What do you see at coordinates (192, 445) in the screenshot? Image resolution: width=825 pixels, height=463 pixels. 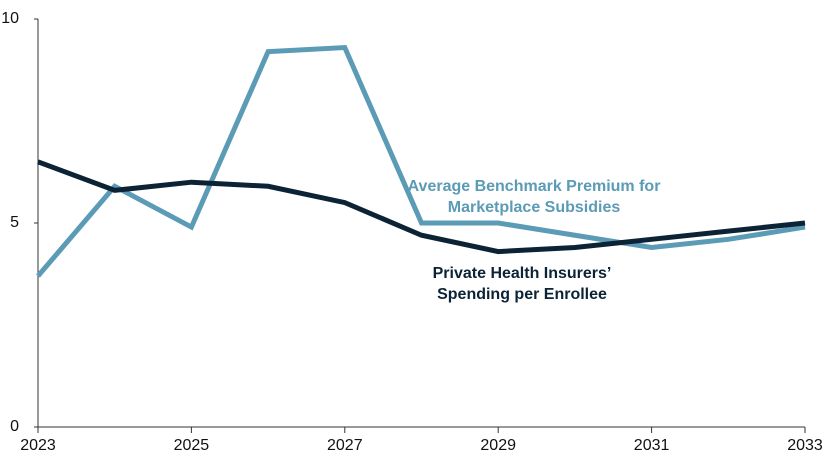 I see `x-tick-label: 2025` at bounding box center [192, 445].